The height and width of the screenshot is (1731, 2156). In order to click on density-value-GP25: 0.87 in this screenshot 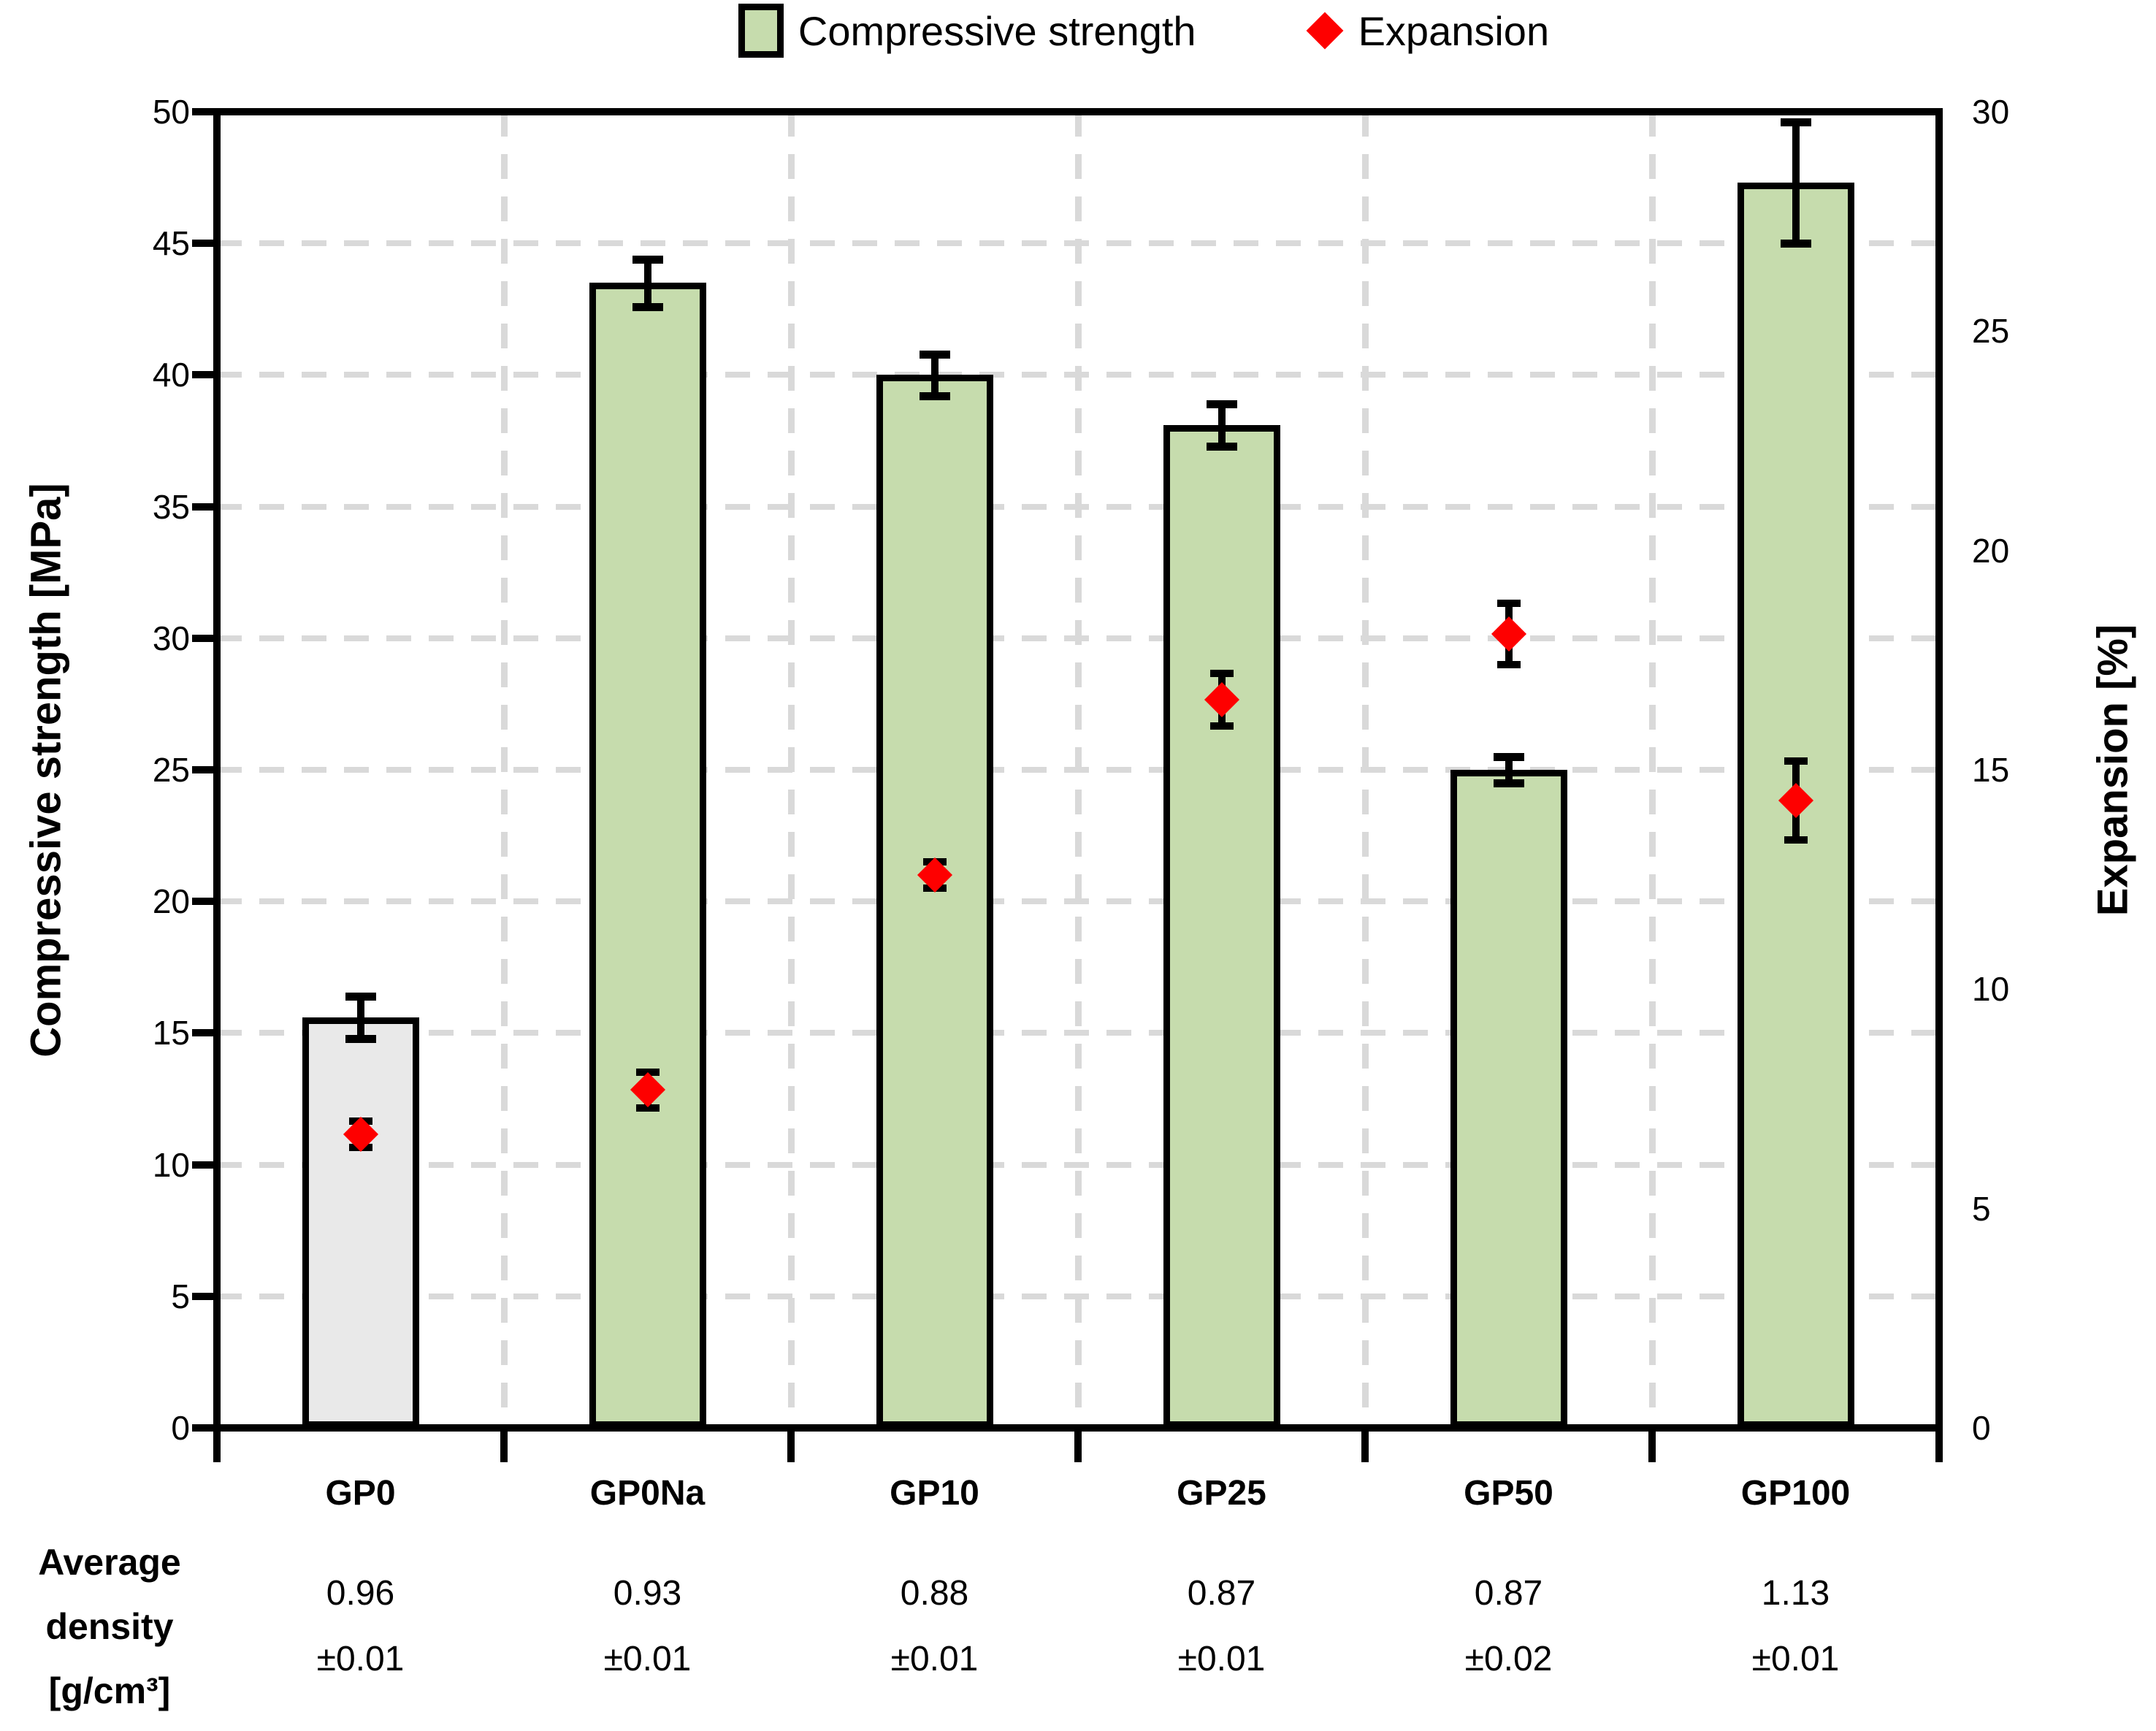, I will do `click(1222, 1593)`.